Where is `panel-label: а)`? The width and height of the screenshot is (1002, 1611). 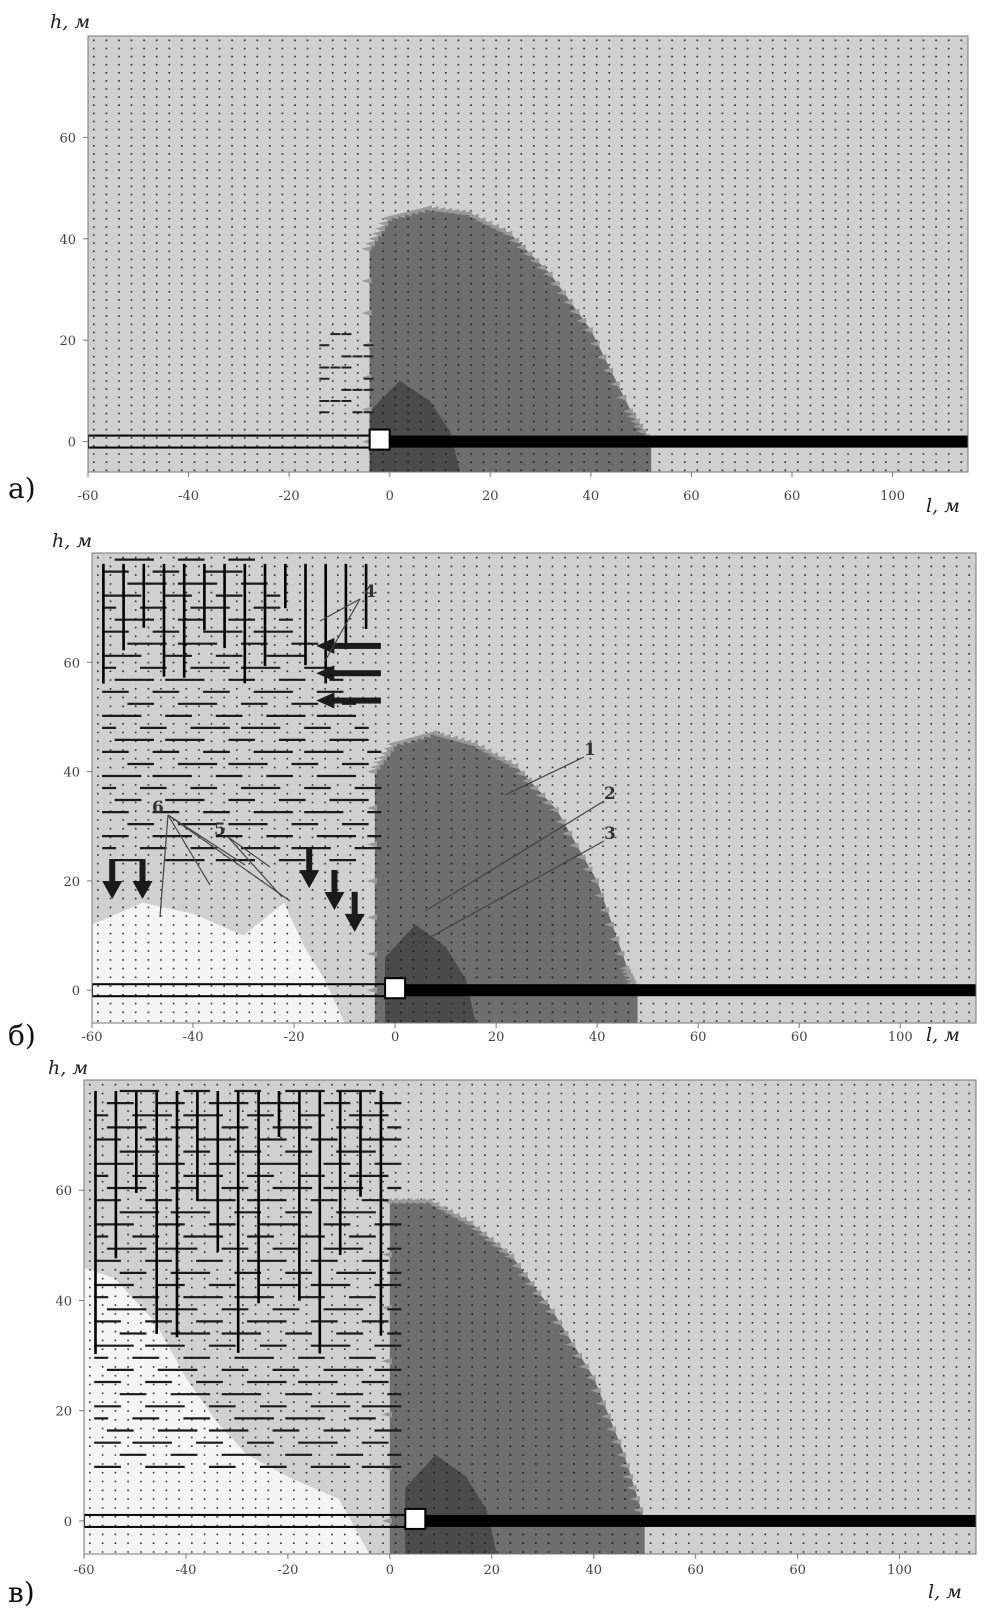
panel-label: а) is located at coordinates (22, 488).